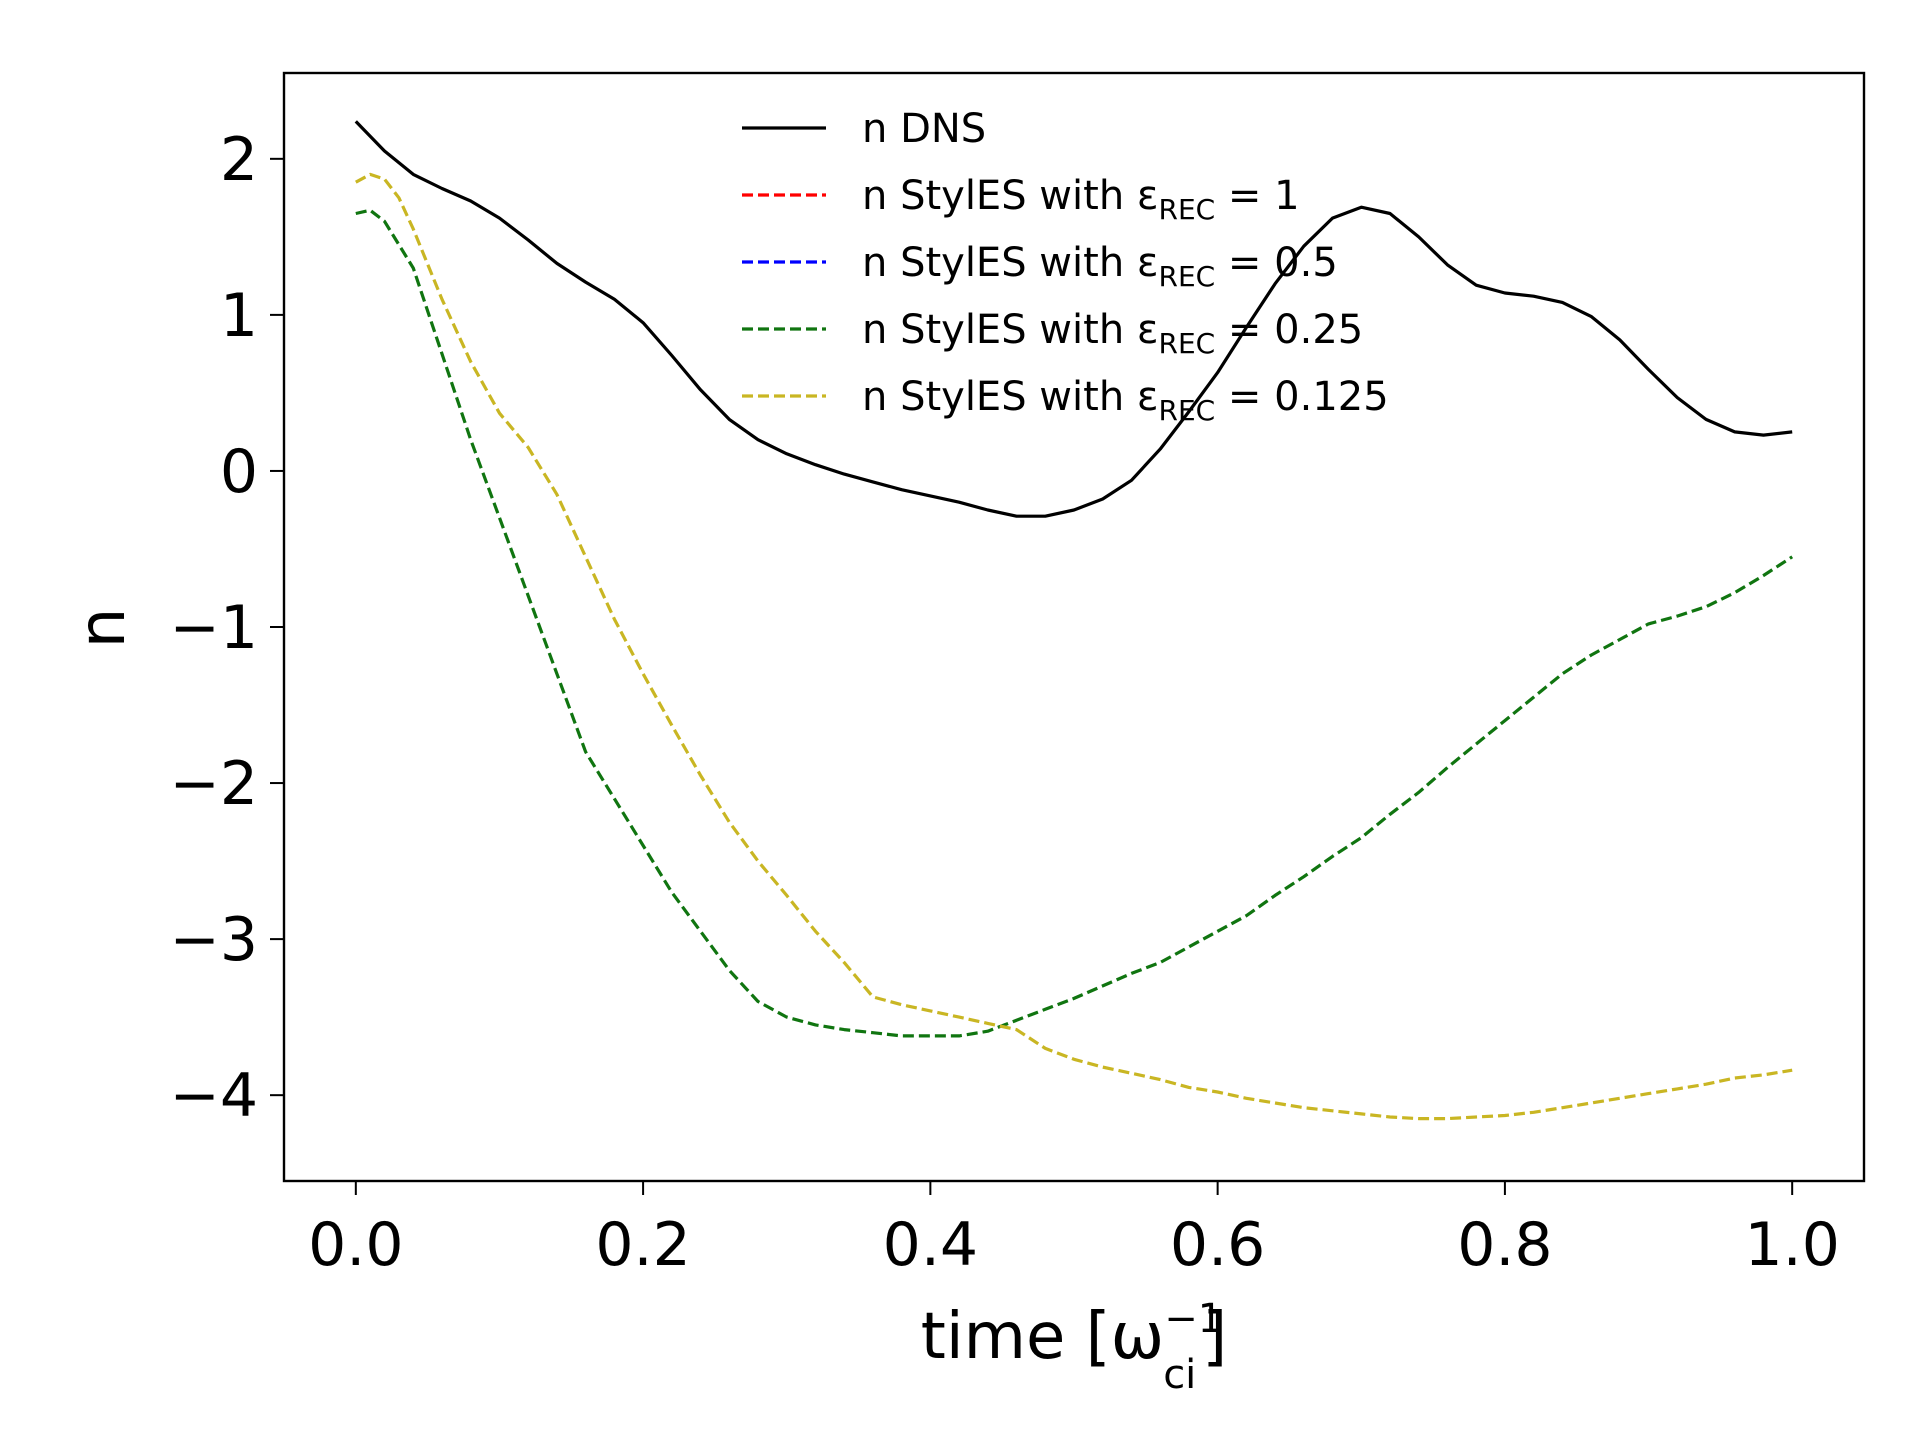 Image resolution: width=1920 pixels, height=1440 pixels. I want to click on legend-label-2: n StylES with εREC = 0.5, so click(1100, 266).